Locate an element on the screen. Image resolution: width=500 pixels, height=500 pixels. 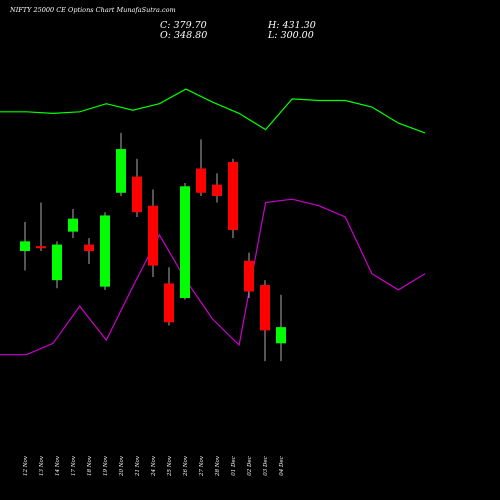
open-value: O: 348.80 is located at coordinates (184, 35).